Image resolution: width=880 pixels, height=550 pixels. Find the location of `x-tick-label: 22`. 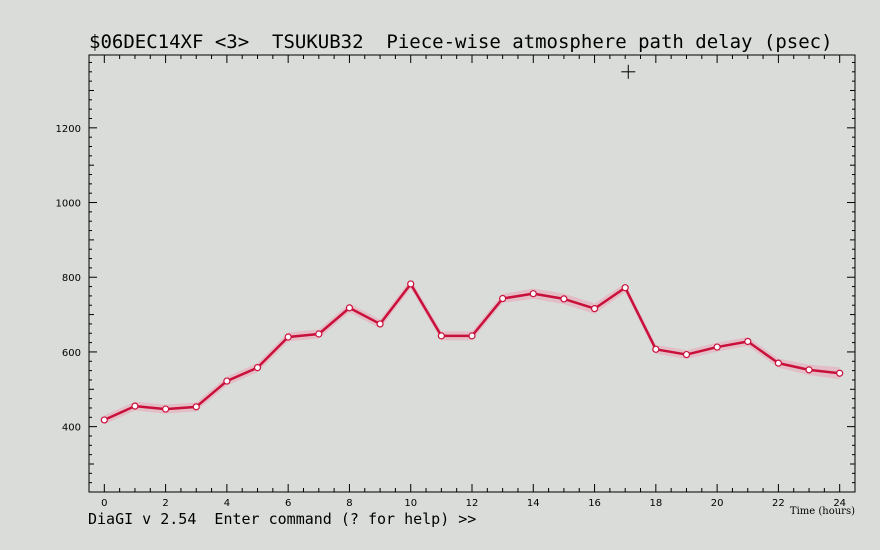

x-tick-label: 22 is located at coordinates (778, 503).